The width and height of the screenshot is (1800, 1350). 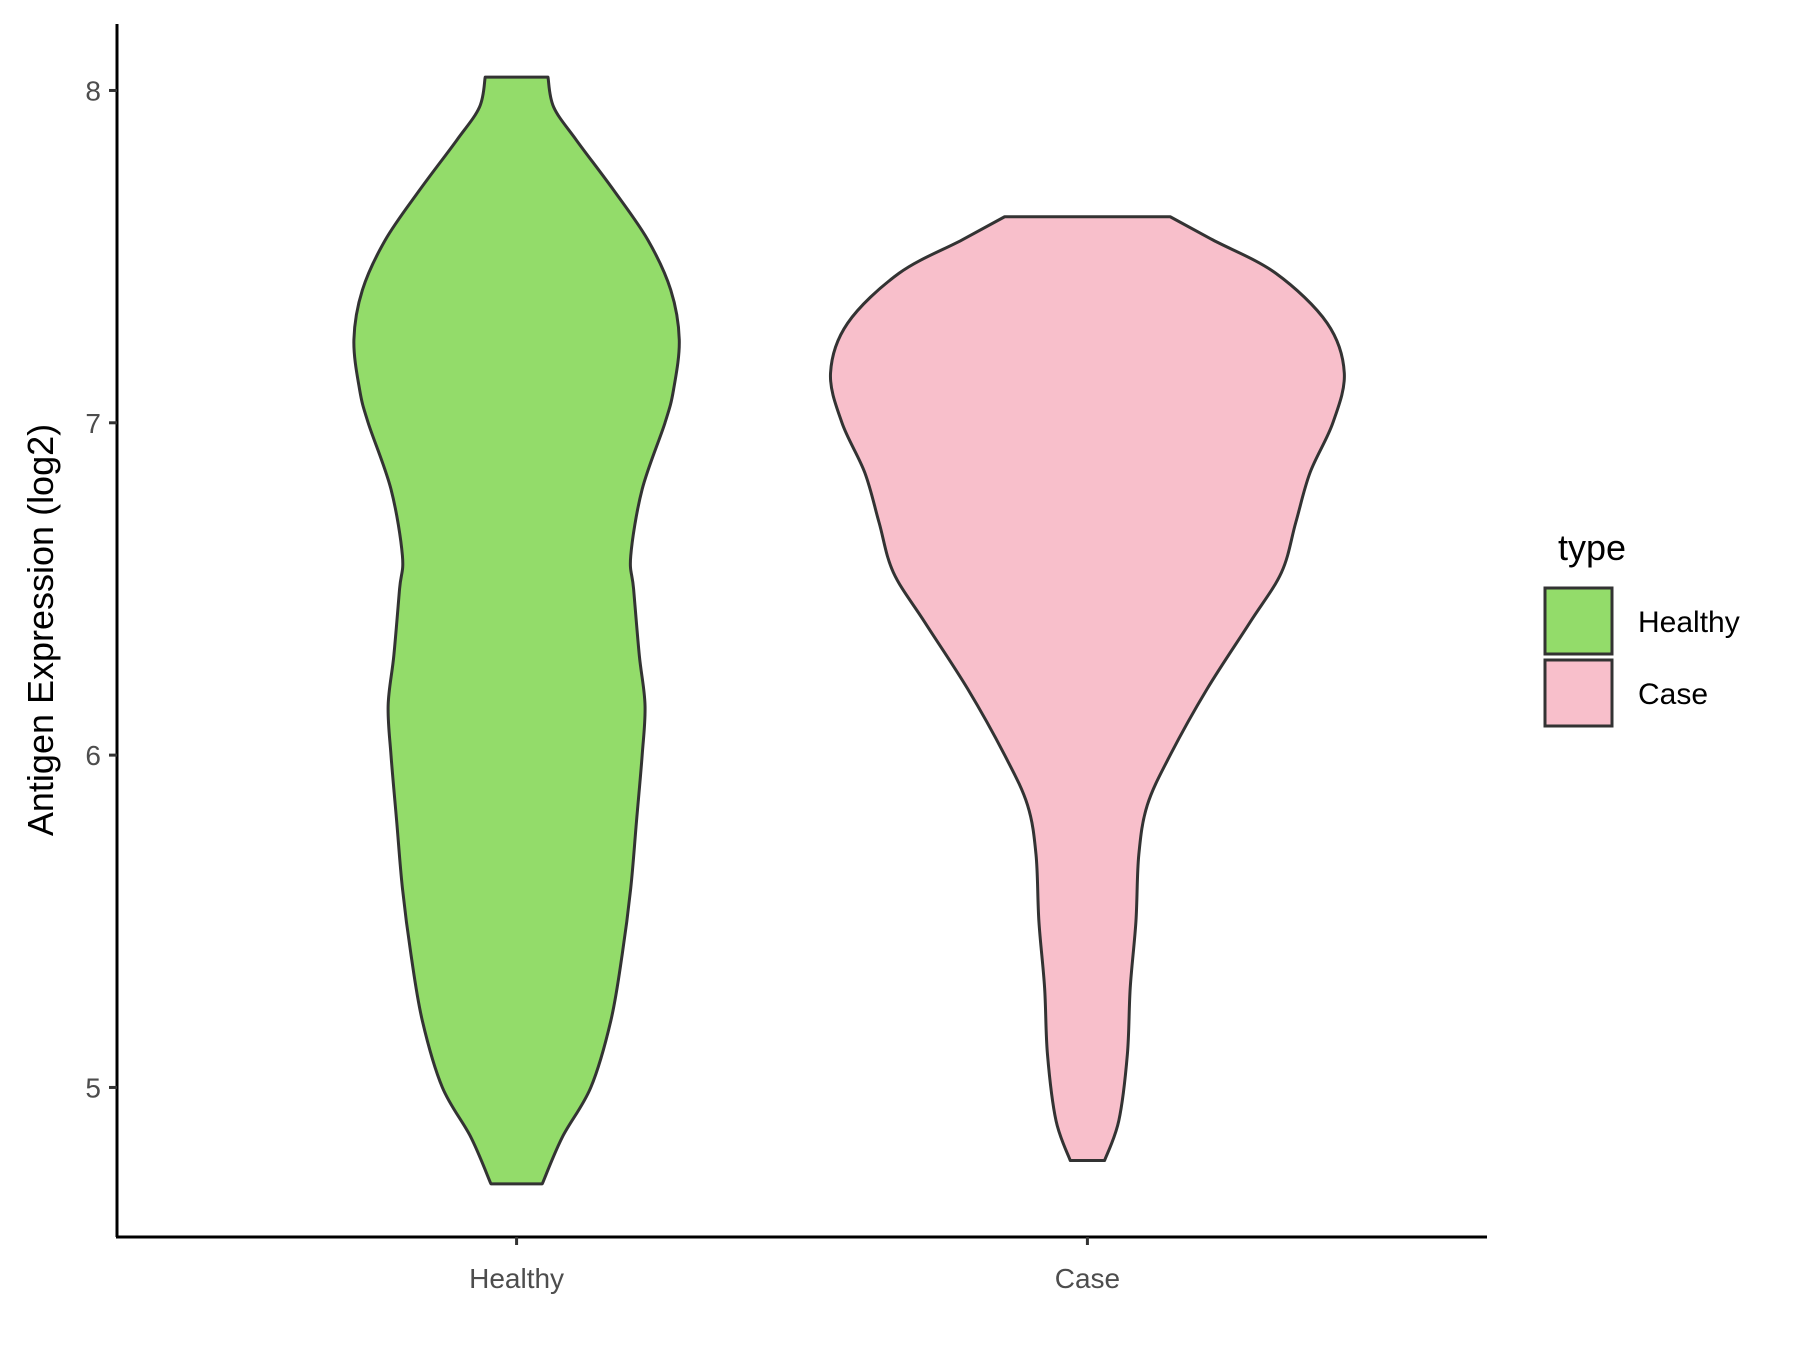 What do you see at coordinates (93, 423) in the screenshot?
I see `y-tick-label: 7` at bounding box center [93, 423].